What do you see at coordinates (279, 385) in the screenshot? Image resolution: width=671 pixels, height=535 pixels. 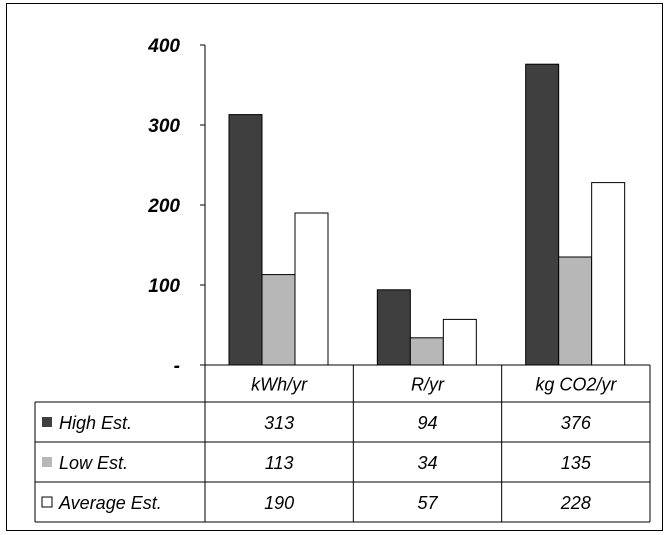 I see `category-label-0: kWh/yr` at bounding box center [279, 385].